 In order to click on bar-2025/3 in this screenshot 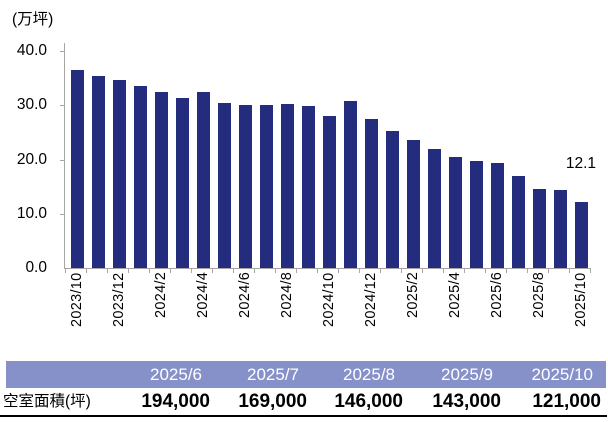, I will do `click(434, 208)`.